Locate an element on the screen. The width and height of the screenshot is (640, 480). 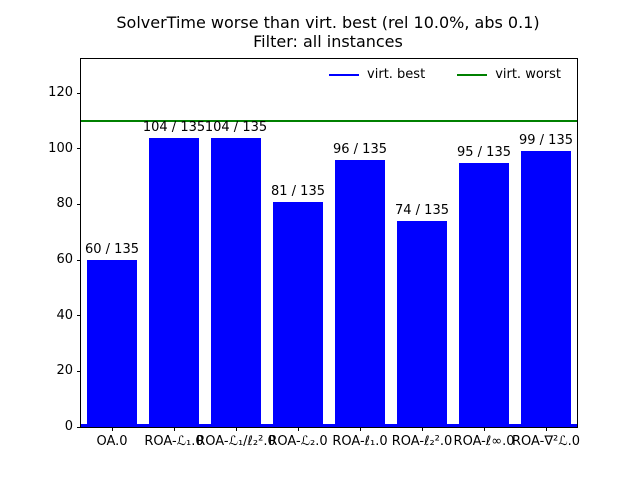
bar-value-label: 81 / 135 is located at coordinates (298, 191).